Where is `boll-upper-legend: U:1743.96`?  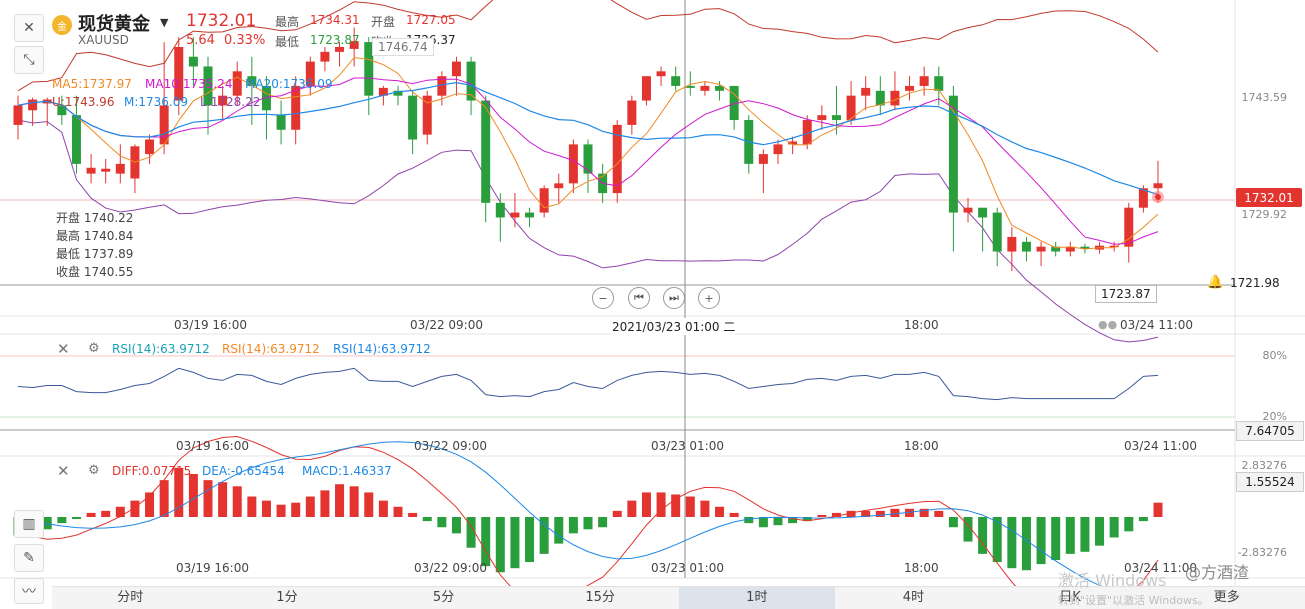 boll-upper-legend: U:1743.96 is located at coordinates (83, 102).